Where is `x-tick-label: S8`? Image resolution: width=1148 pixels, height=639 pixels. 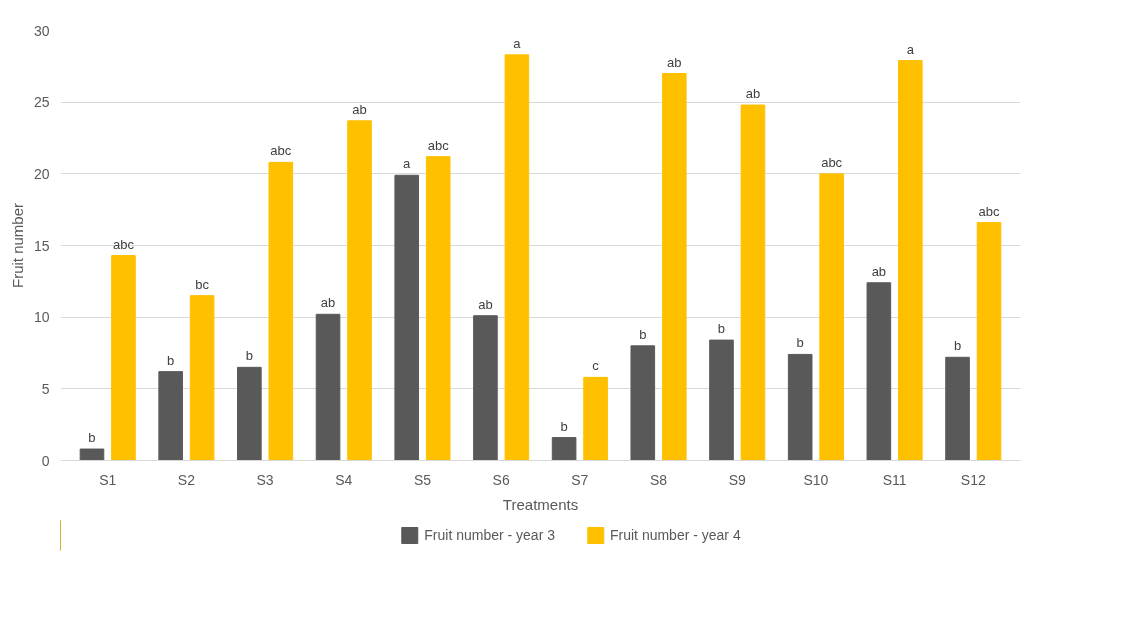 x-tick-label: S8 is located at coordinates (658, 479).